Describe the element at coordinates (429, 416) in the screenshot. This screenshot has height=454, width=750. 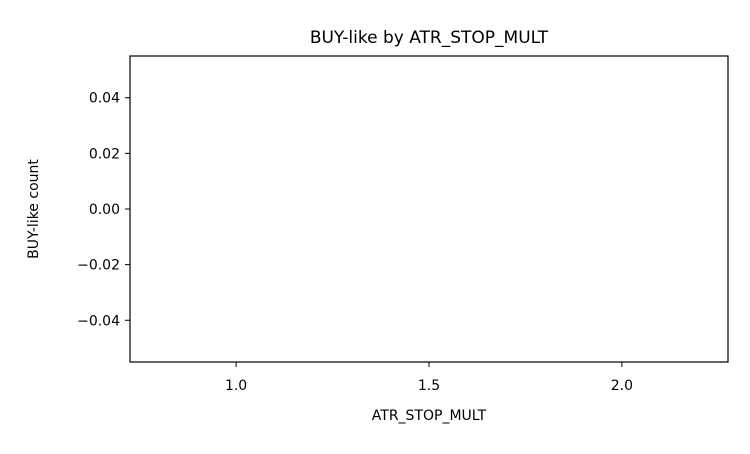
I see `x-axis-label: ATR_STOP_MULT` at that location.